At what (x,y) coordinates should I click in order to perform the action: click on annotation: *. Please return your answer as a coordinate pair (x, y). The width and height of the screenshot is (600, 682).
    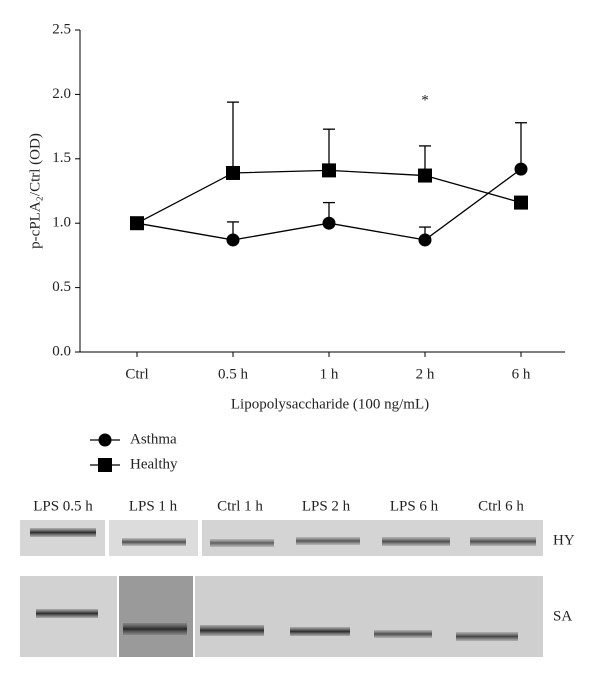
    Looking at the image, I should click on (425, 100).